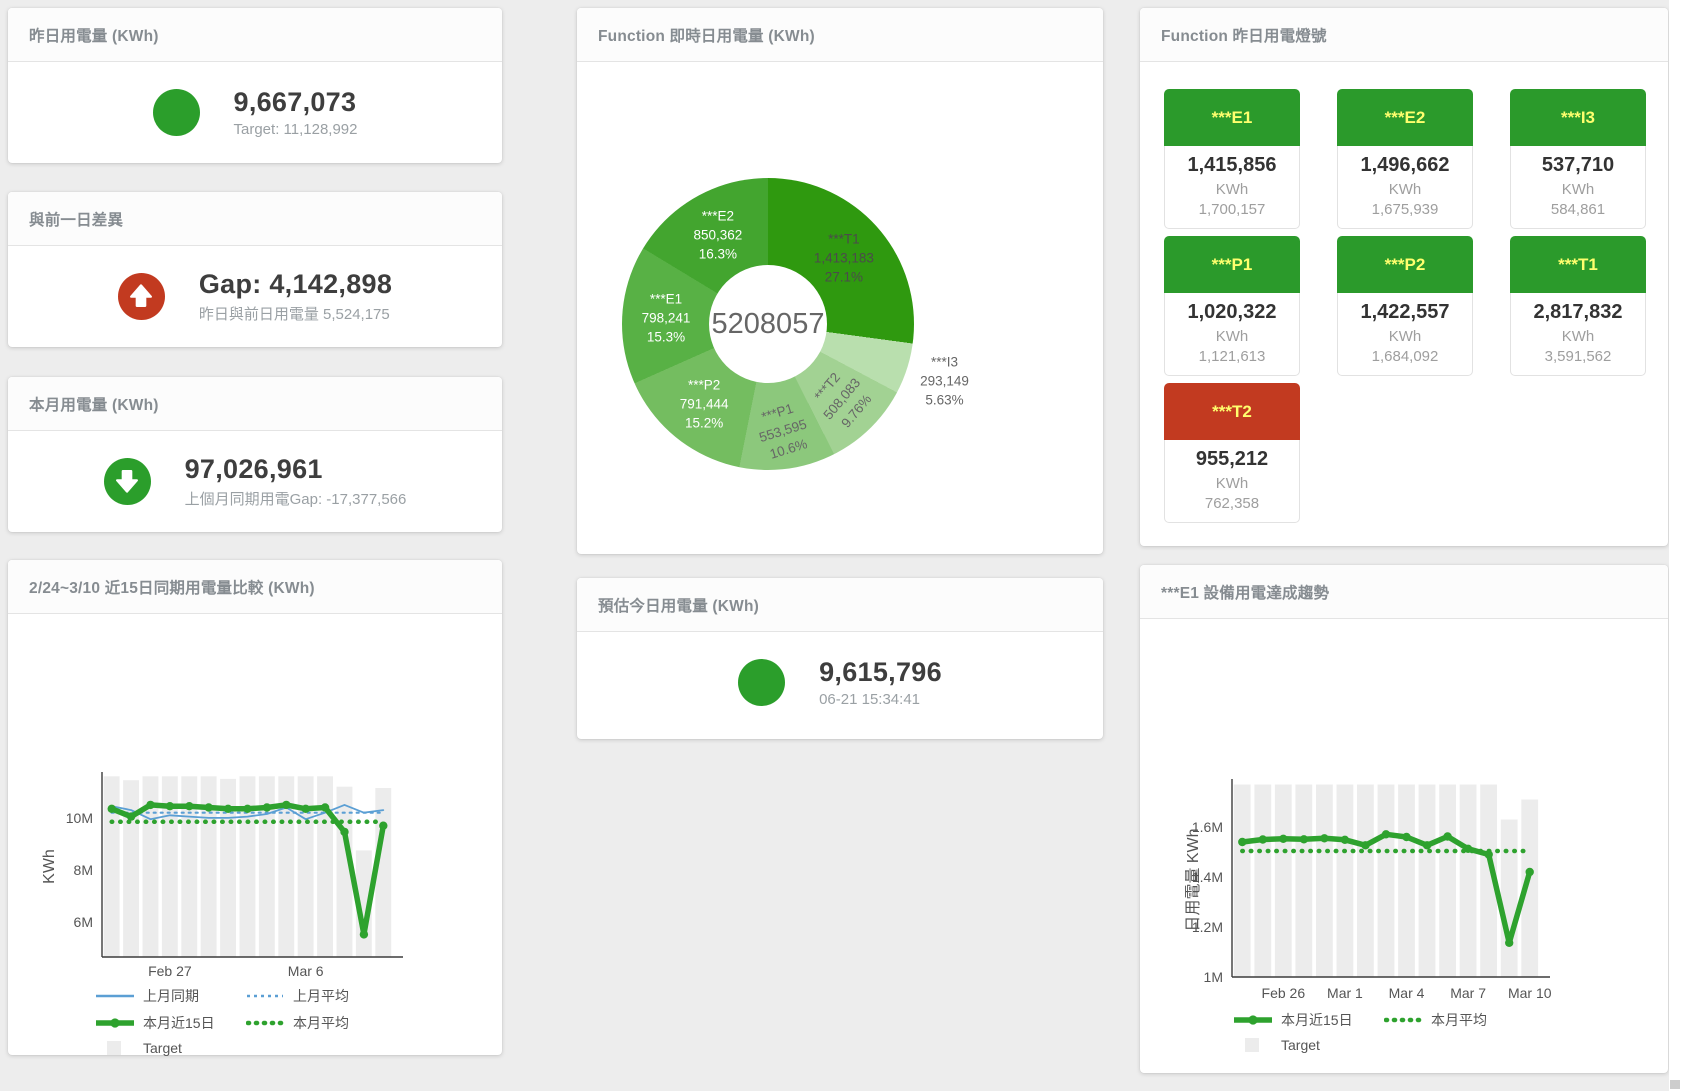  What do you see at coordinates (1232, 481) in the screenshot?
I see `light-tile-body: 955,212 KWh 762,358` at bounding box center [1232, 481].